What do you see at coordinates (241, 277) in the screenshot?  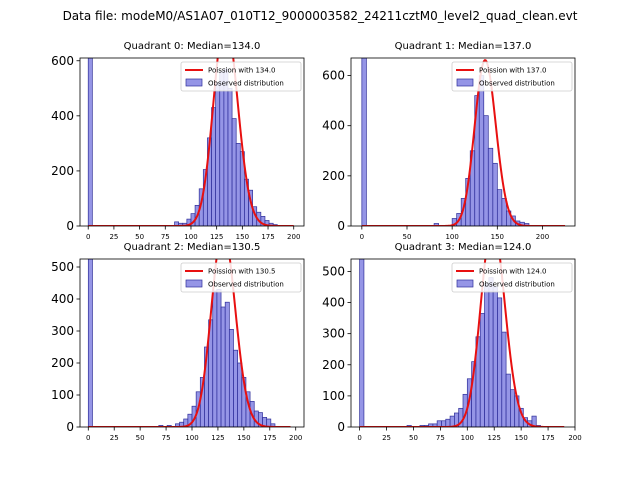 I see `legend: Poission with 130.5 Observed distribution` at bounding box center [241, 277].